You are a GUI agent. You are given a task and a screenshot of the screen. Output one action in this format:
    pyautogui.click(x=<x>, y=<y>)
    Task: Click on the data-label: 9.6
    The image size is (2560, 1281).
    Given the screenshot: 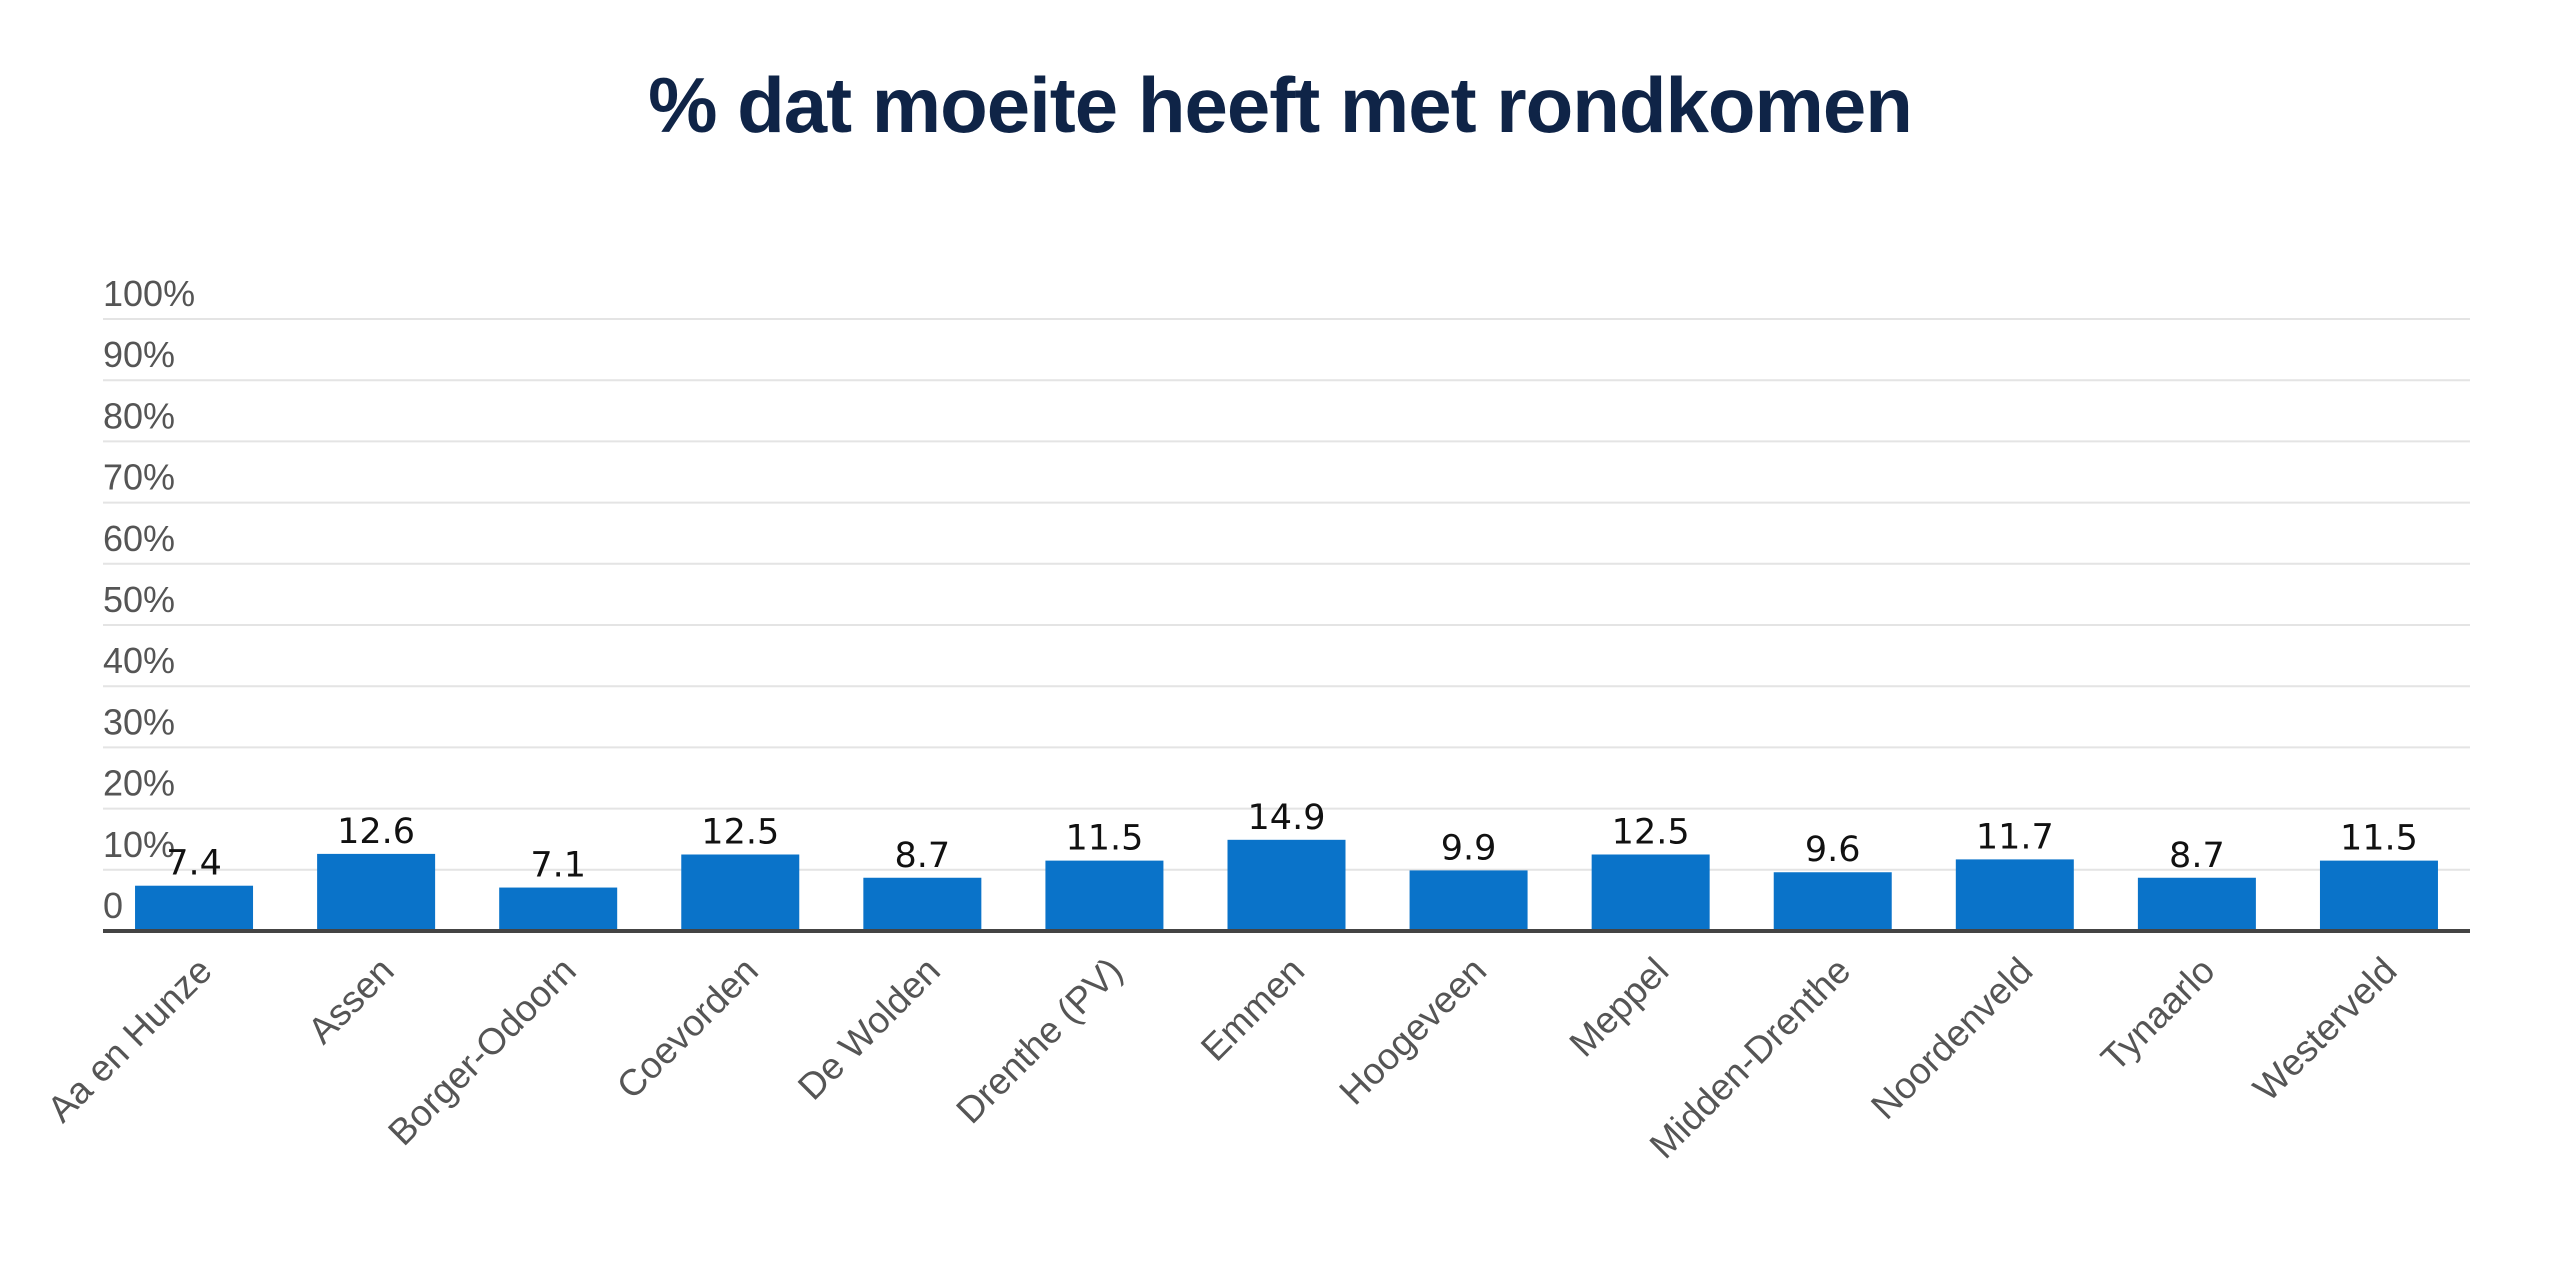 What is the action you would take?
    pyautogui.click(x=1833, y=850)
    